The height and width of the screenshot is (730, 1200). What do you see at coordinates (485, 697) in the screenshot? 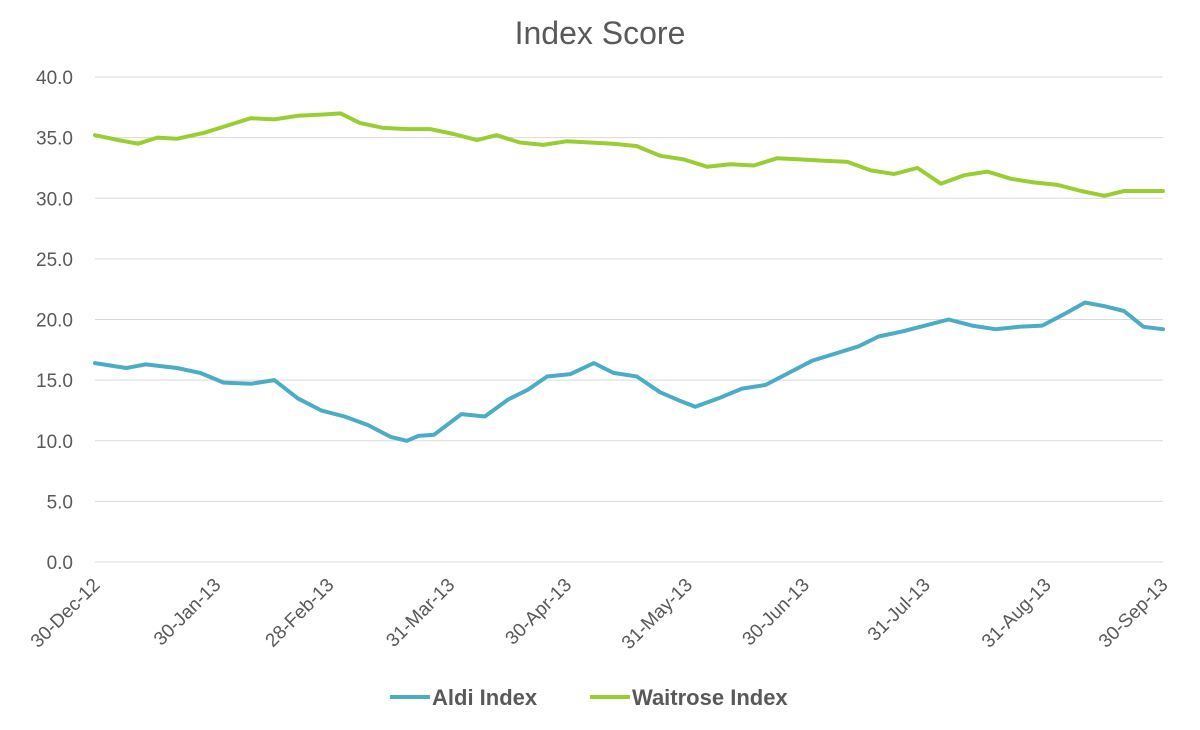
I see `legend-label: Aldi Index` at bounding box center [485, 697].